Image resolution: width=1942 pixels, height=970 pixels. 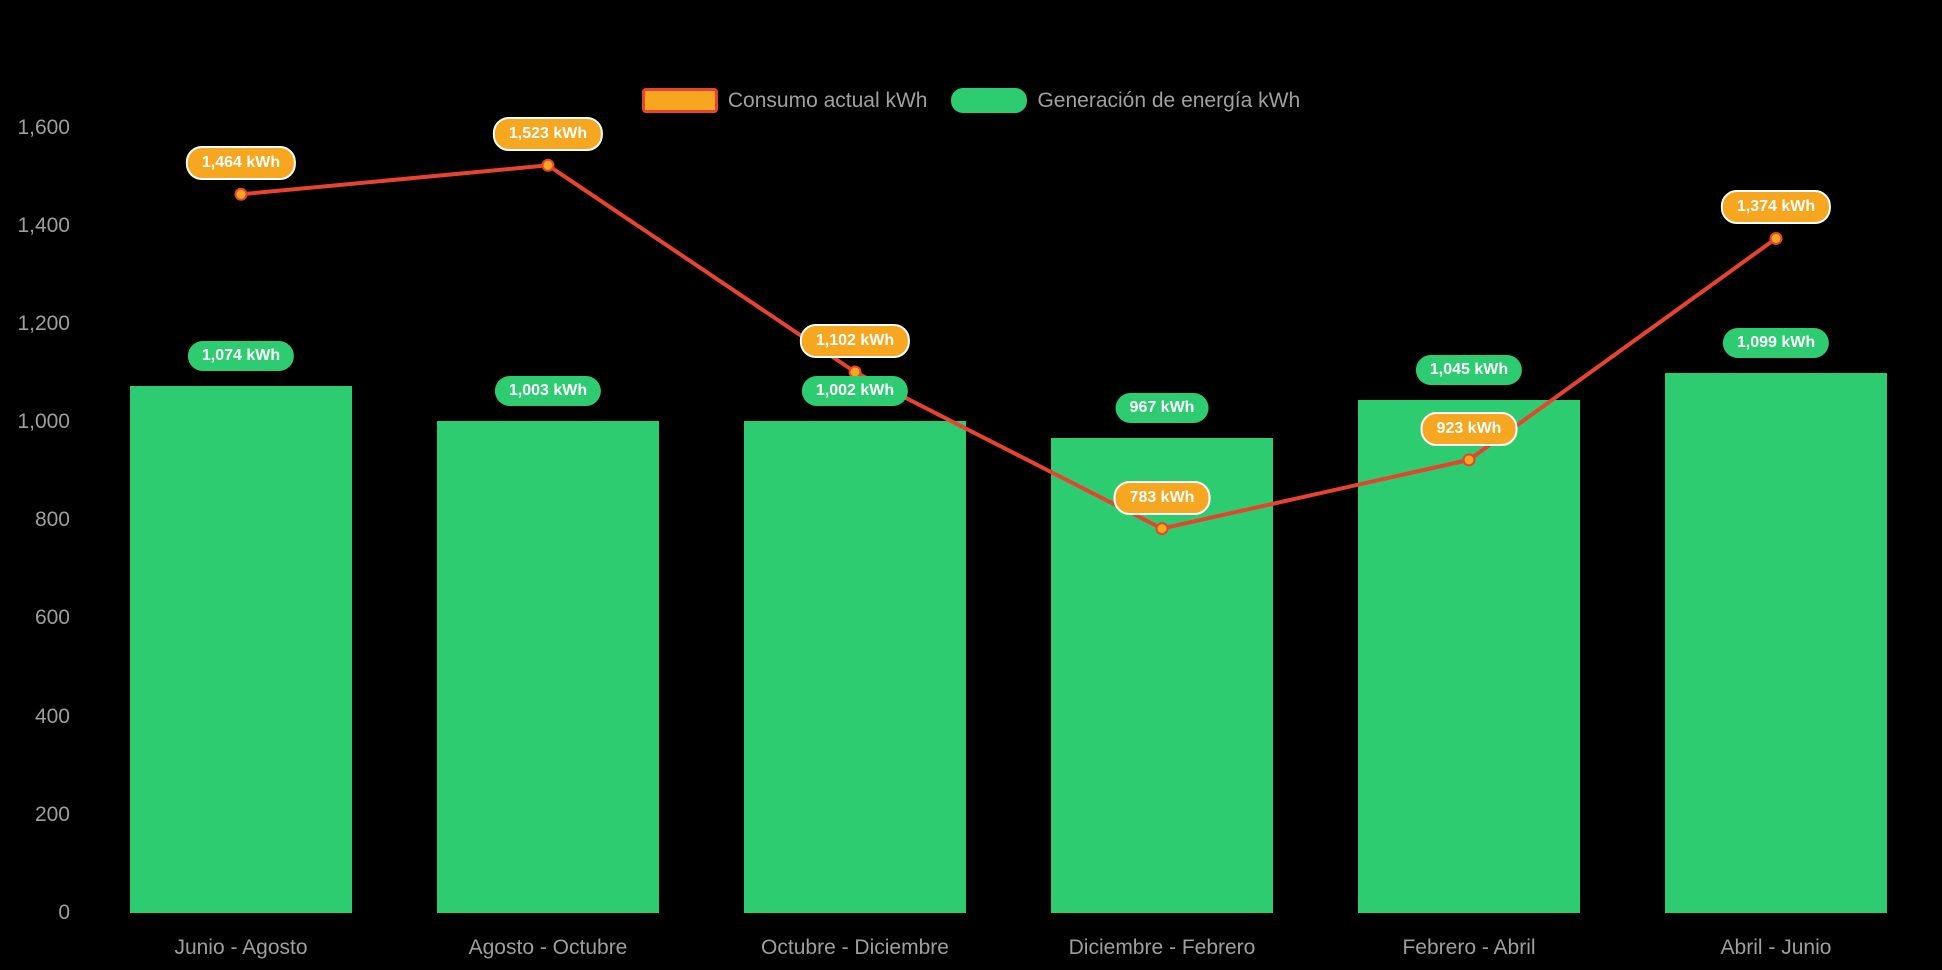 What do you see at coordinates (855, 391) in the screenshot?
I see `bar-value-pill: 1,002 kWh` at bounding box center [855, 391].